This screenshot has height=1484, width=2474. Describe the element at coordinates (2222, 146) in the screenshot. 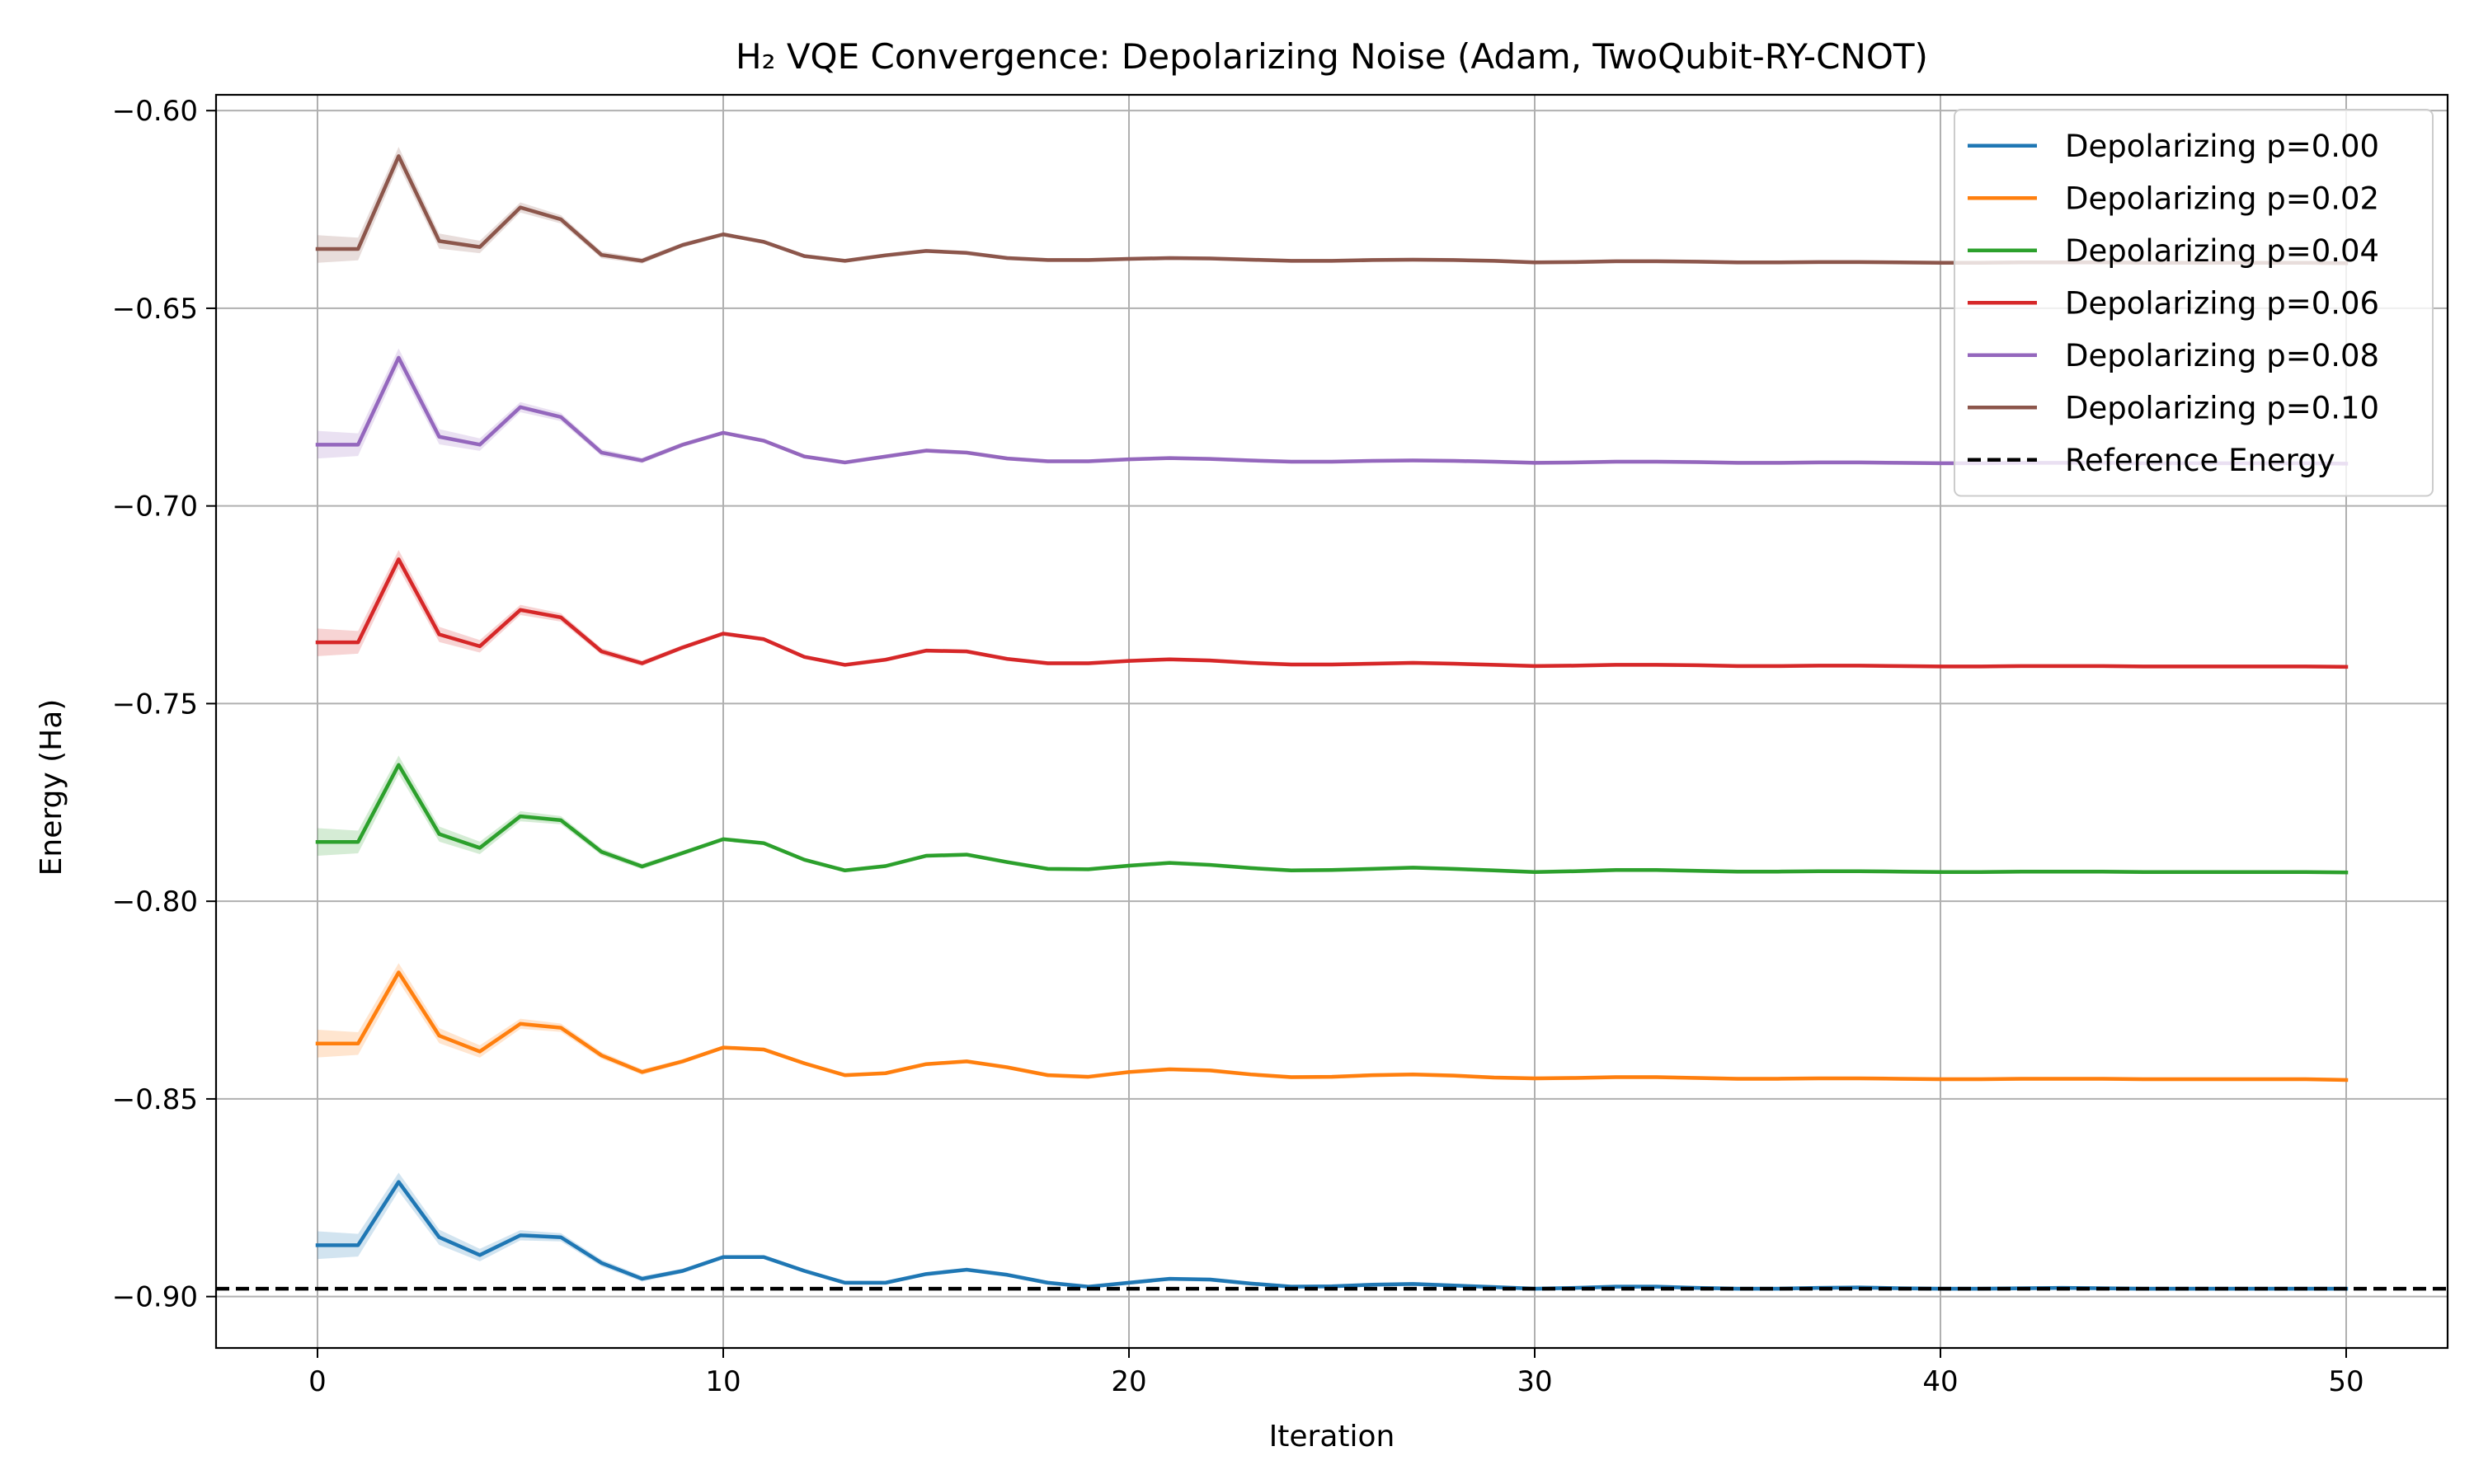

I see `legend-label: Depolarizing p=0.00` at that location.